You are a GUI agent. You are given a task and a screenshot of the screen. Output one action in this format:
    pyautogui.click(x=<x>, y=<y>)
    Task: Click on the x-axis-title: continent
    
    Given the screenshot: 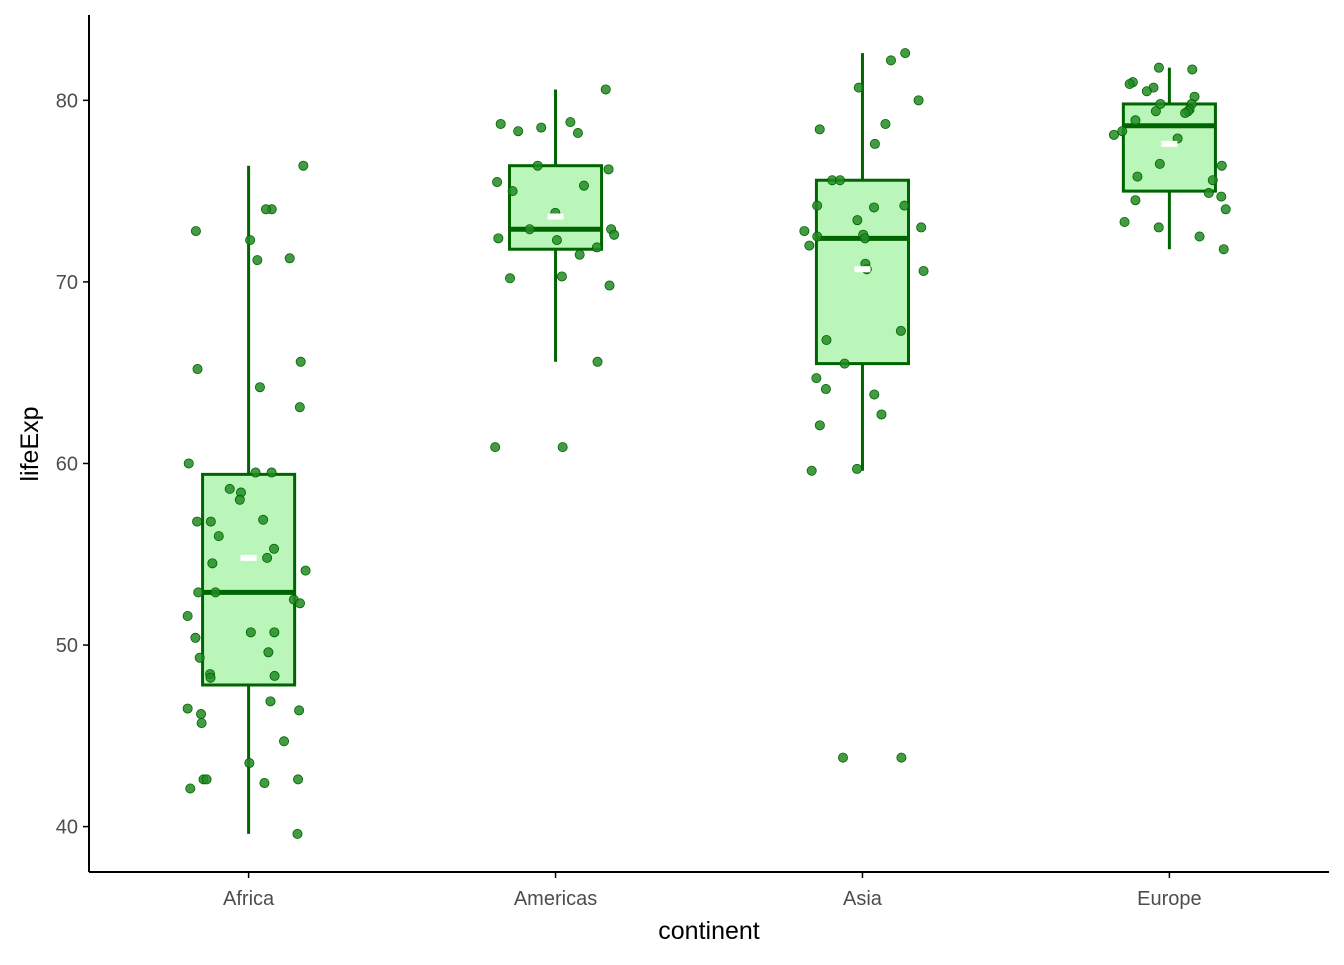 What is the action you would take?
    pyautogui.click(x=709, y=931)
    